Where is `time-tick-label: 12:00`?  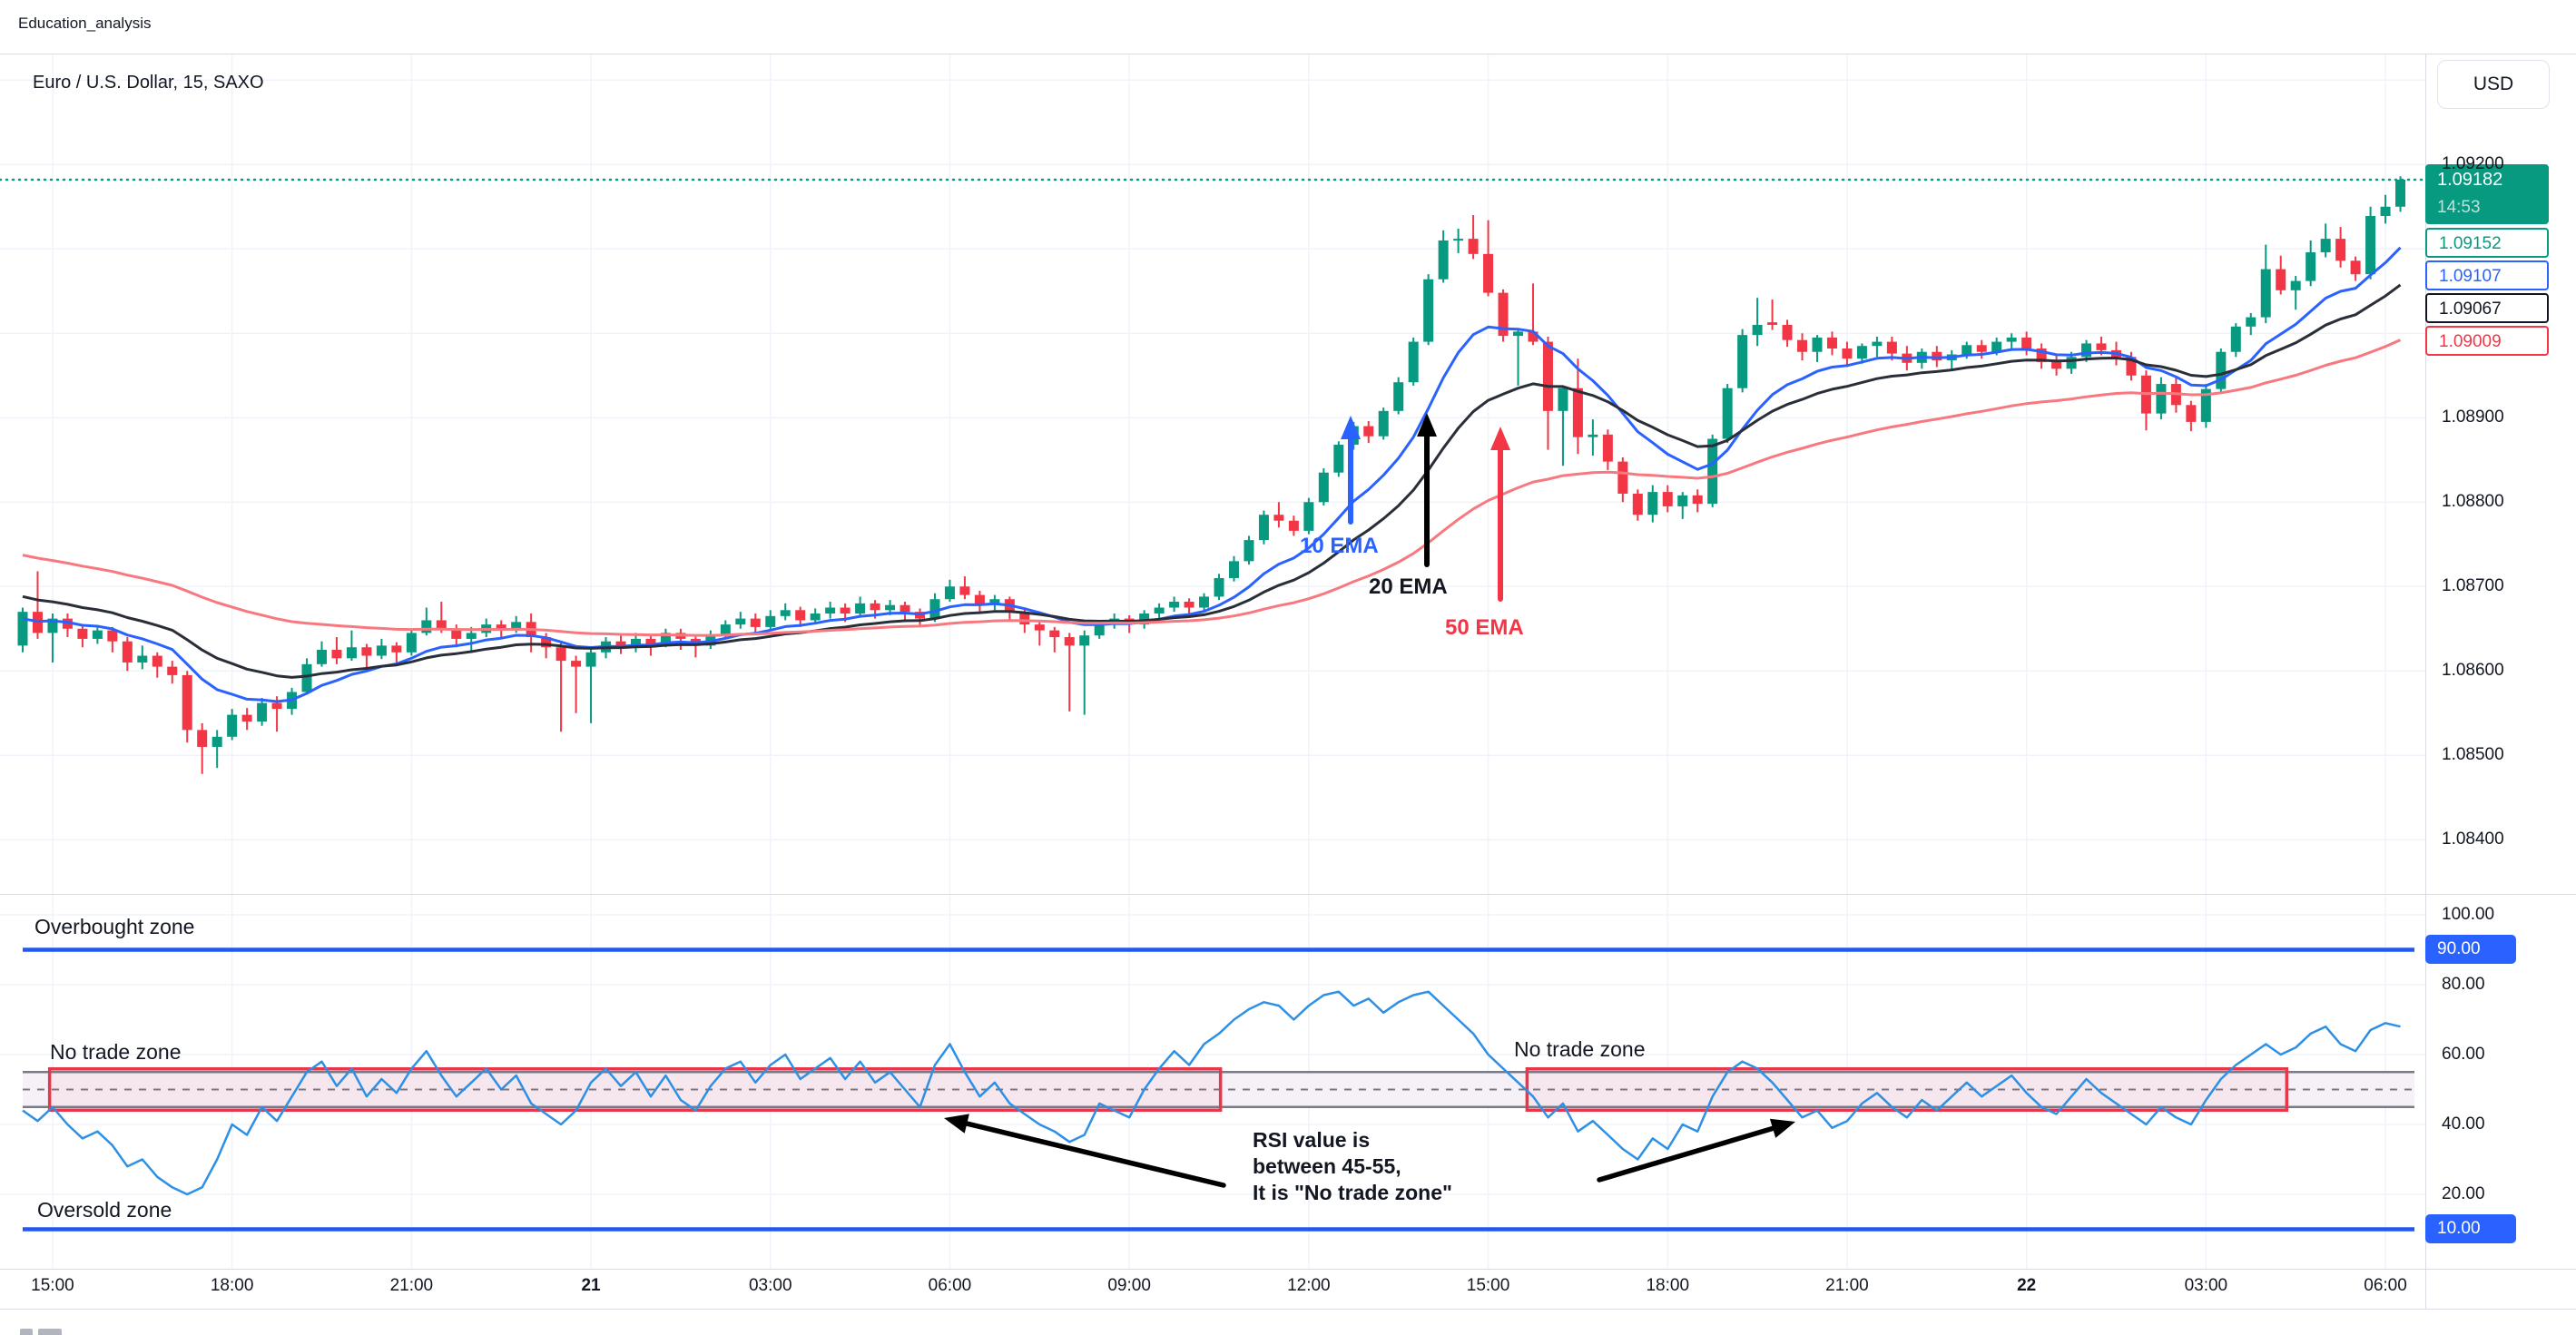 time-tick-label: 12:00 is located at coordinates (1309, 1285).